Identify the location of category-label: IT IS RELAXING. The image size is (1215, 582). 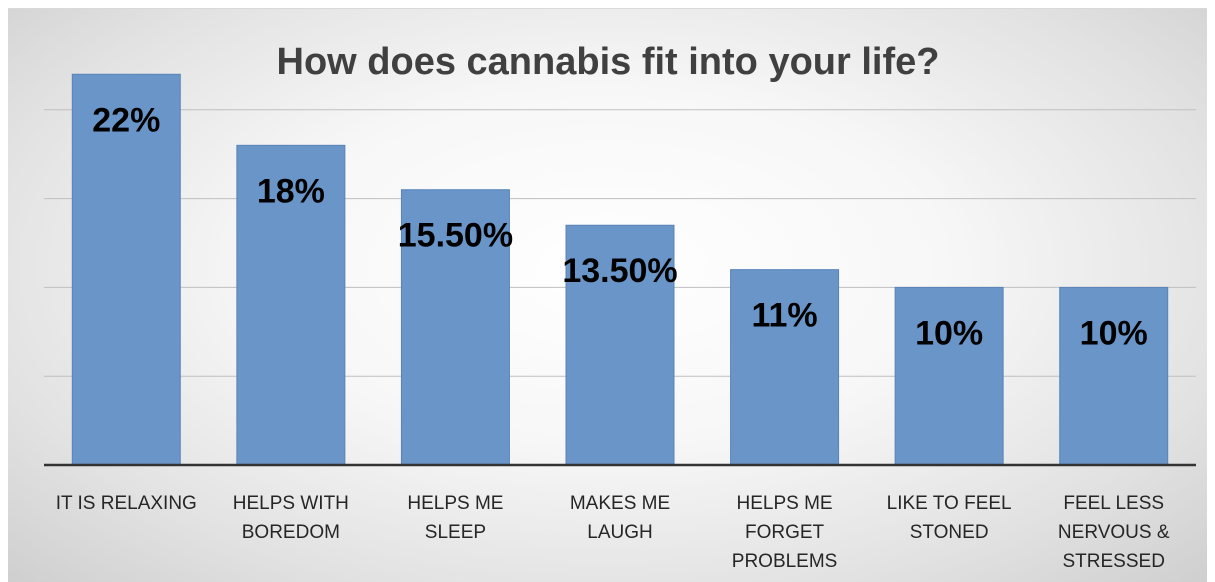
(126, 503).